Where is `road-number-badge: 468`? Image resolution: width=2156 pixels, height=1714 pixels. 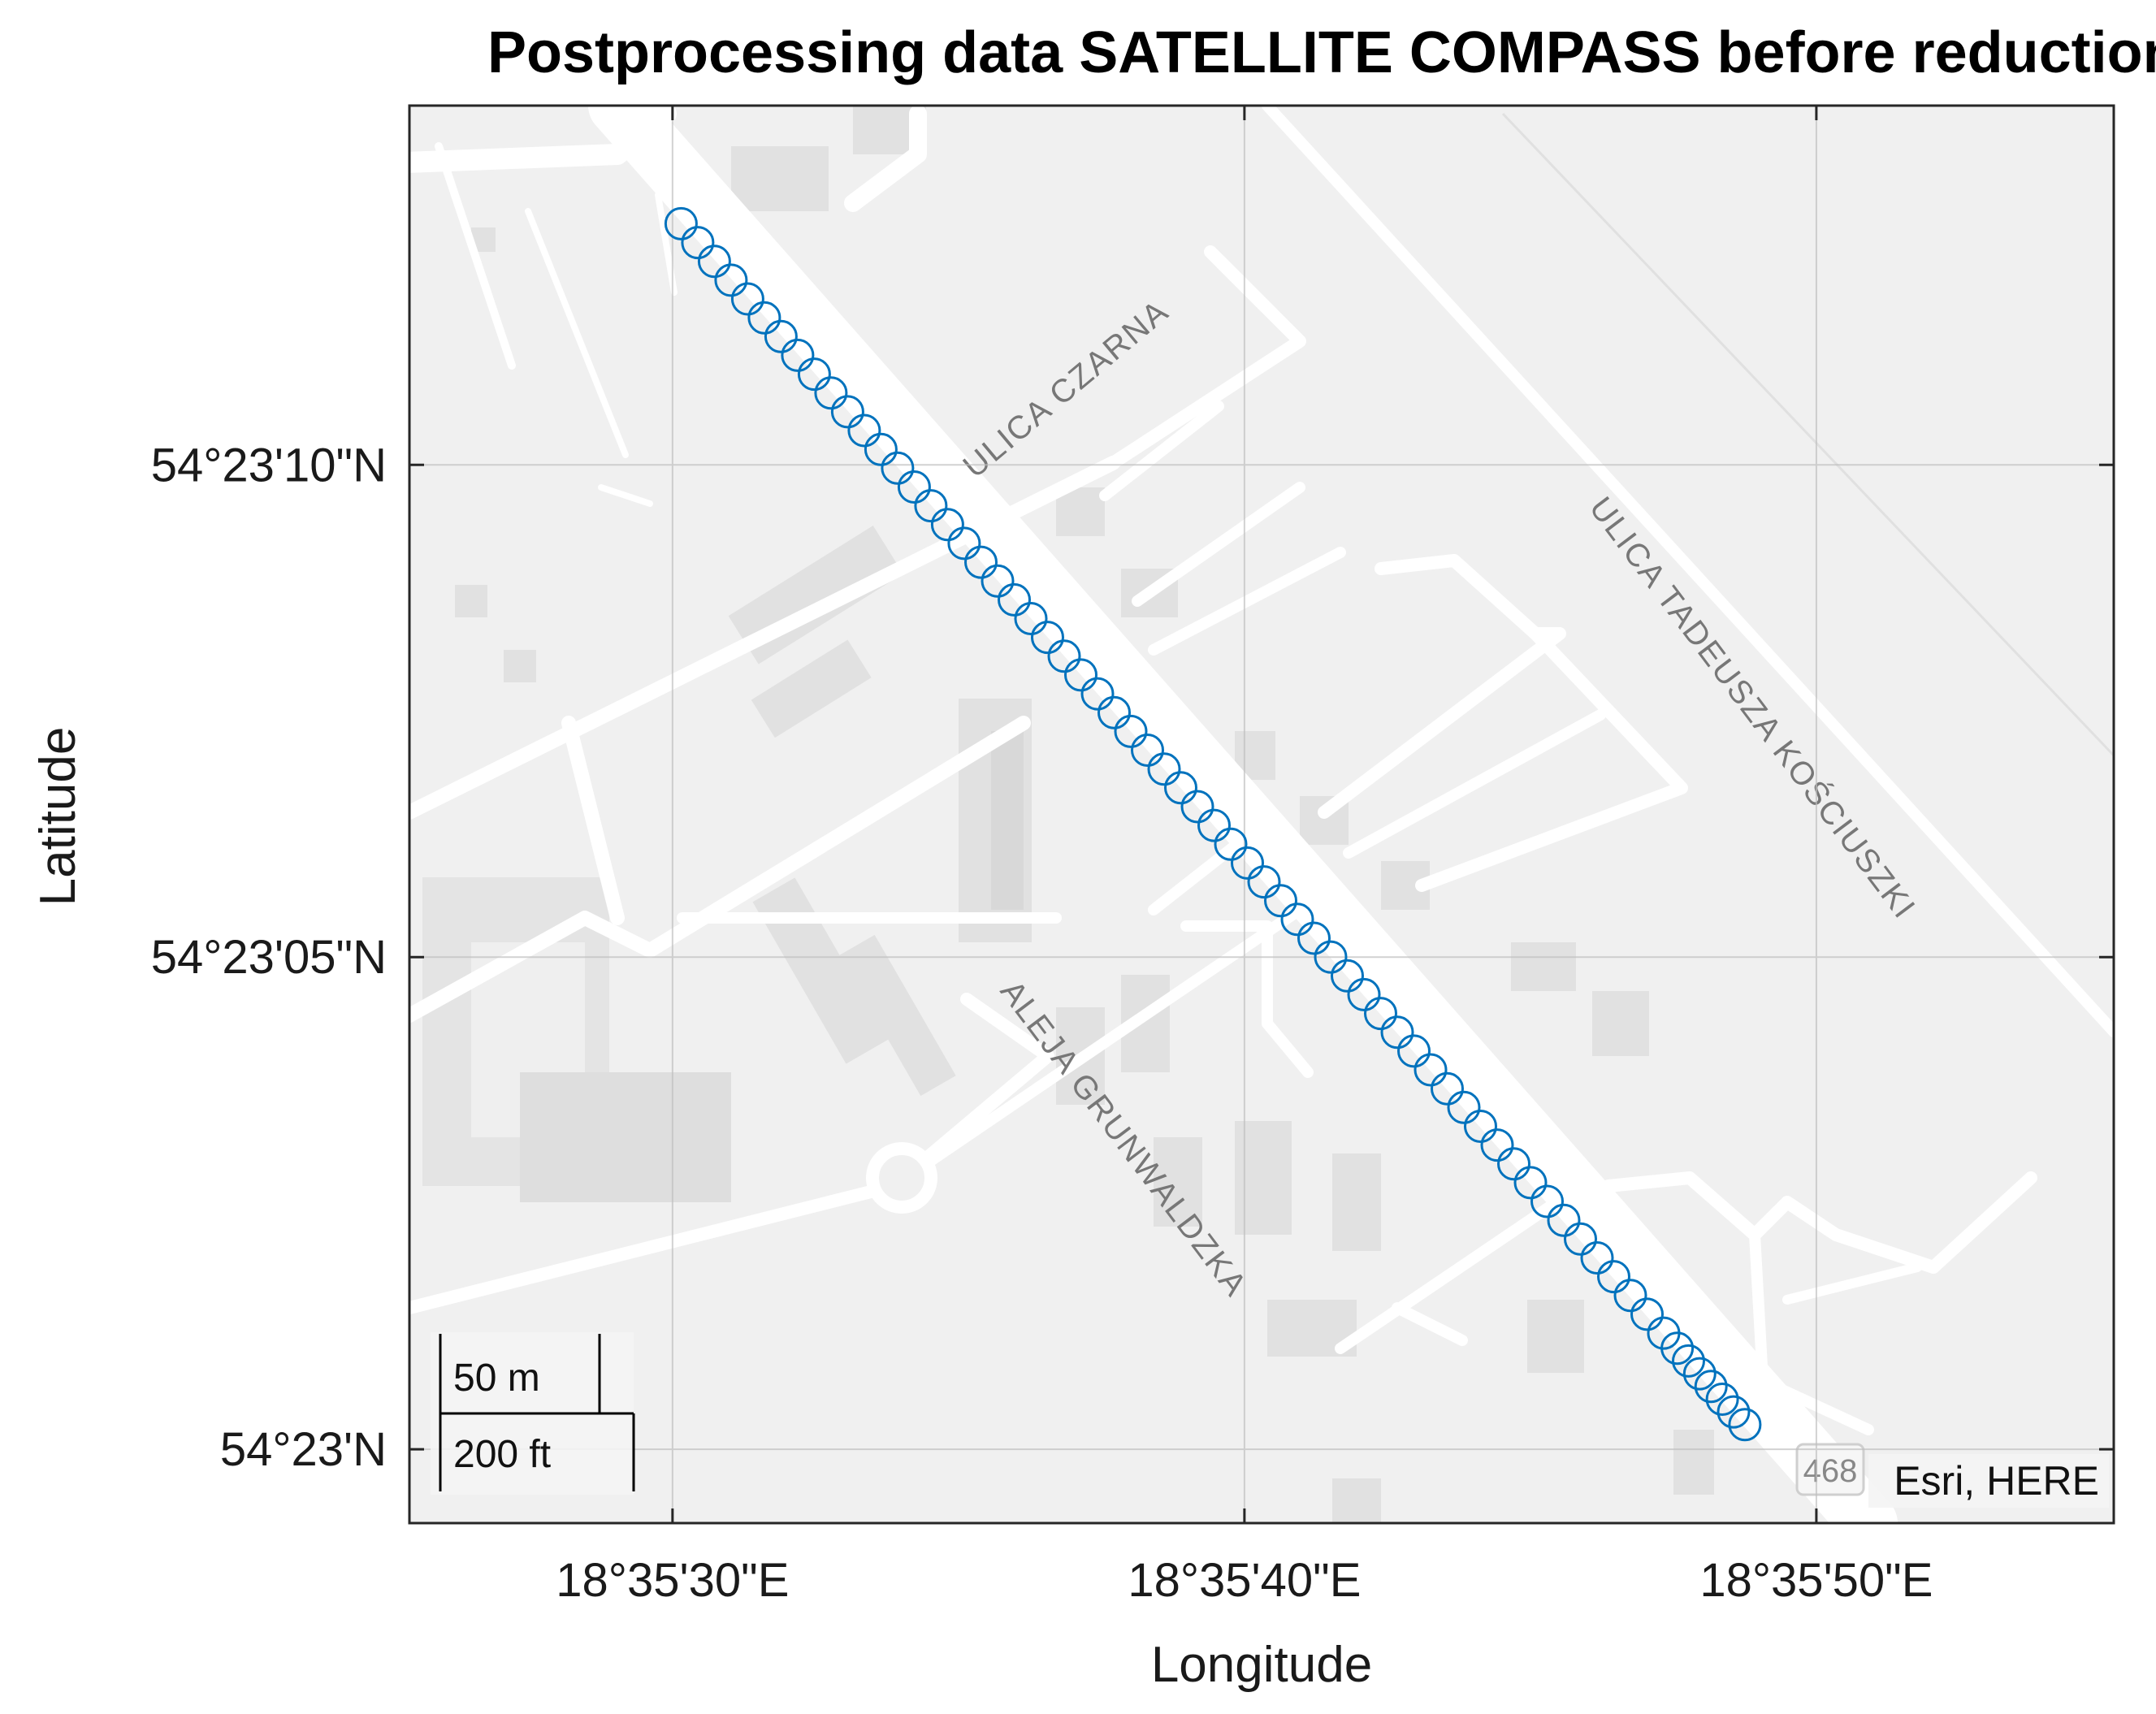 road-number-badge: 468 is located at coordinates (1830, 1469).